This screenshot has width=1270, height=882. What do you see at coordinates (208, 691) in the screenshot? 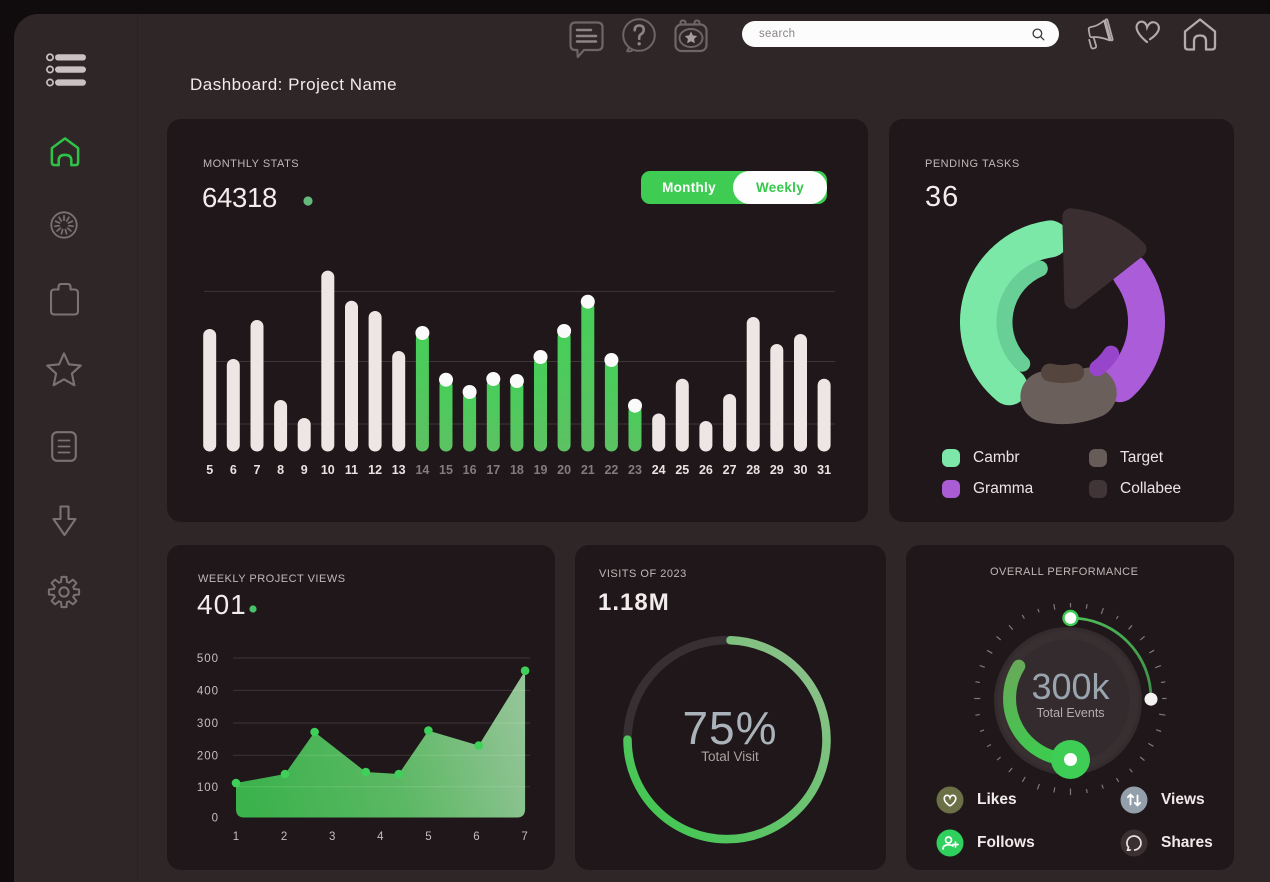
I see `svg-text: 400` at bounding box center [208, 691].